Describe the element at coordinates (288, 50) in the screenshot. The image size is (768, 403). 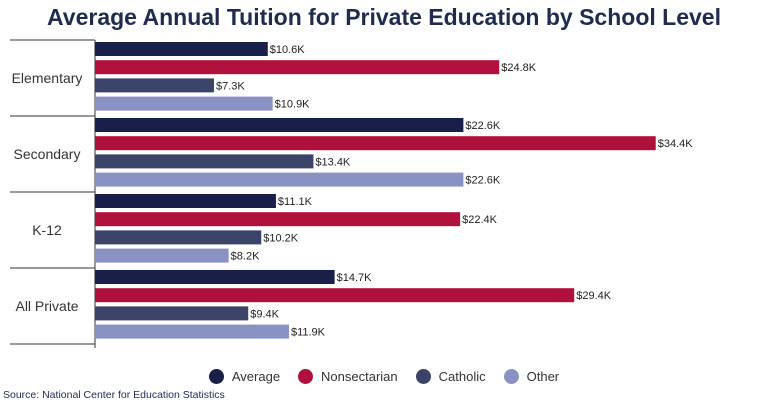
I see `data-label: $10.6K` at that location.